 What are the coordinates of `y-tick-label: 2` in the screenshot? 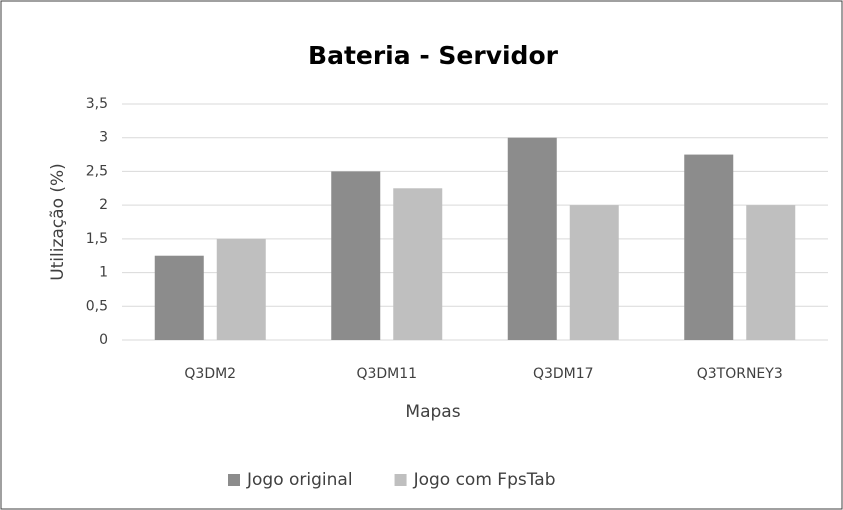 It's located at (103, 205).